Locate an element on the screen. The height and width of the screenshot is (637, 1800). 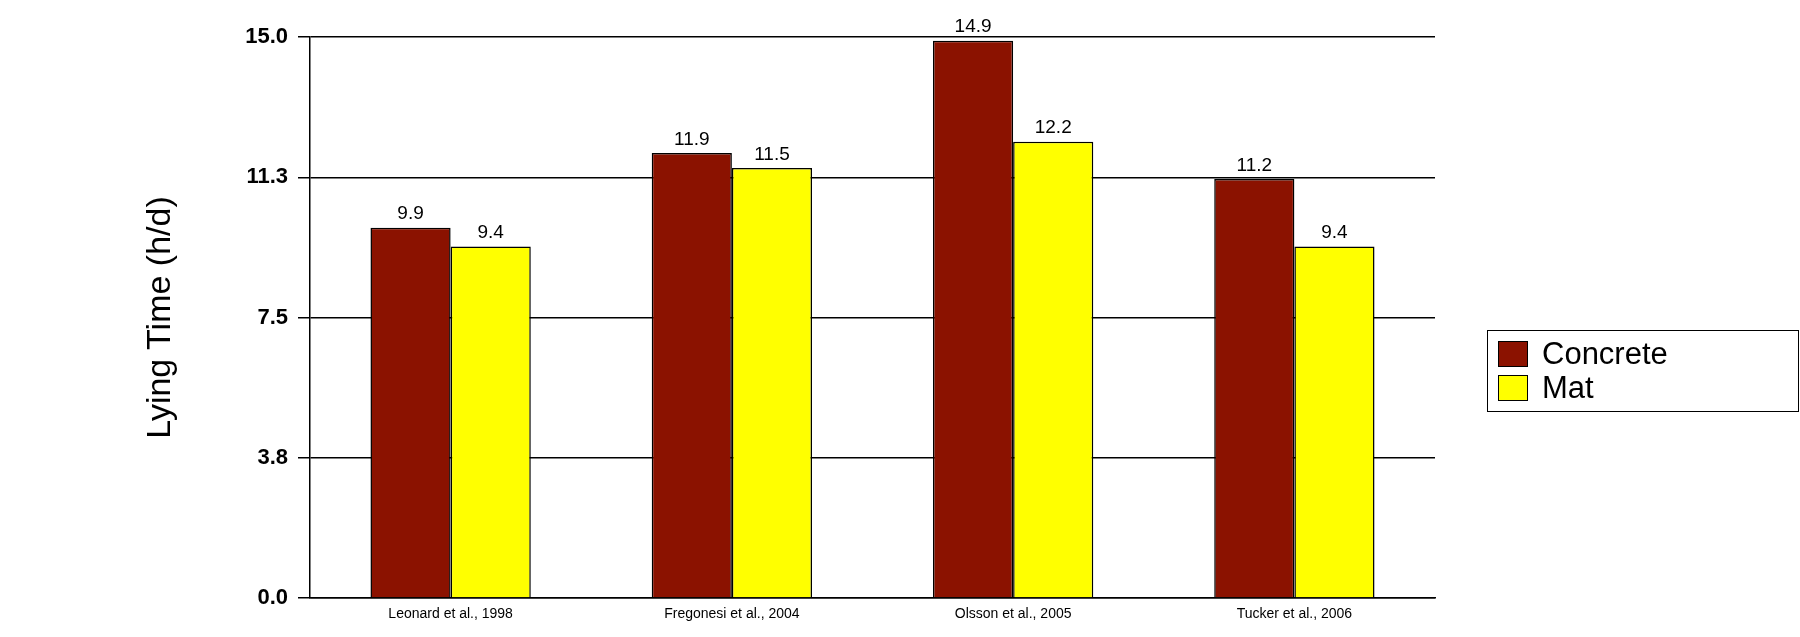
data-label: 11.5 is located at coordinates (772, 153).